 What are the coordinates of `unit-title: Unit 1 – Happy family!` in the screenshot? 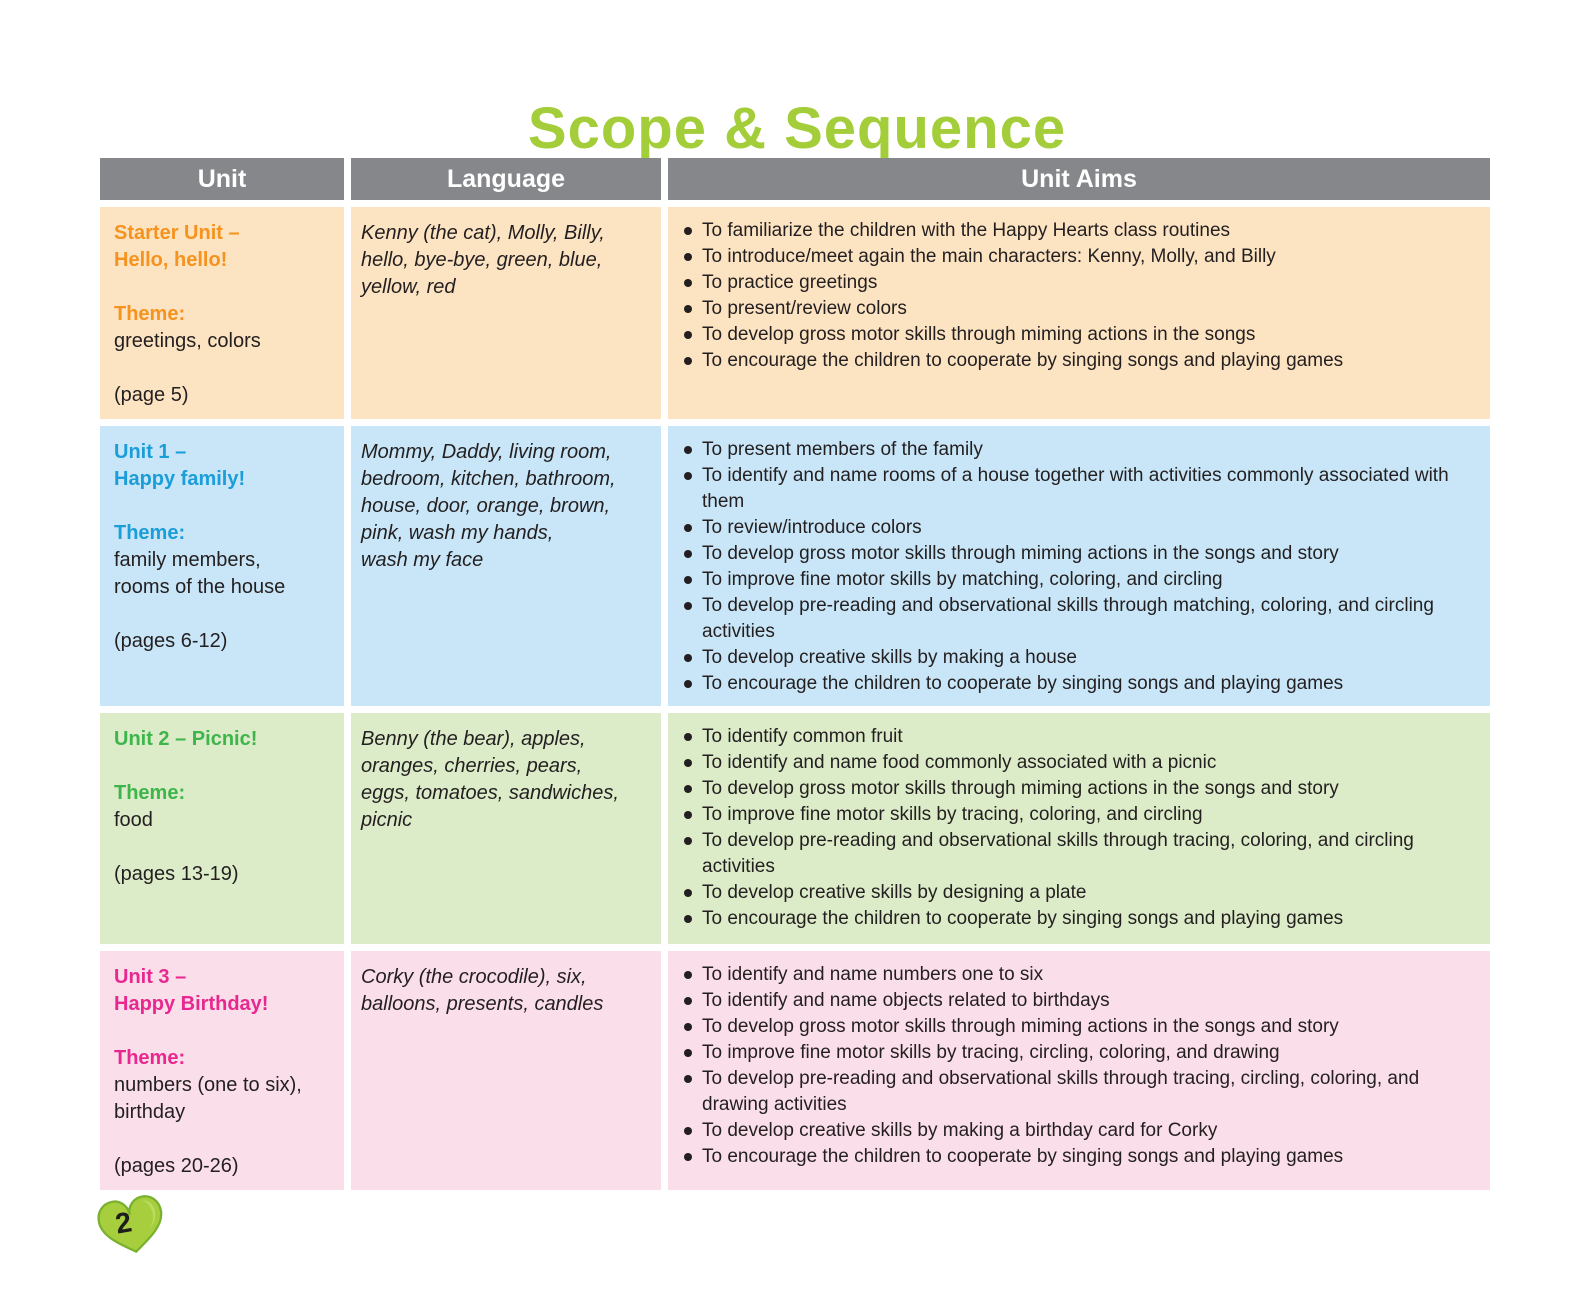 It's located at (180, 465).